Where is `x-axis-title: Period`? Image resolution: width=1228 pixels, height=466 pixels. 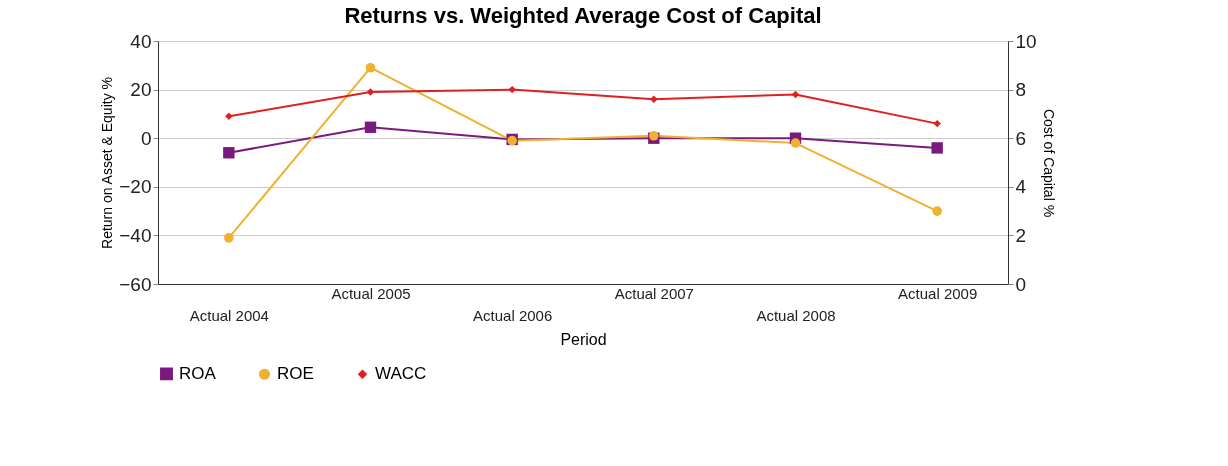 x-axis-title: Period is located at coordinates (583, 339).